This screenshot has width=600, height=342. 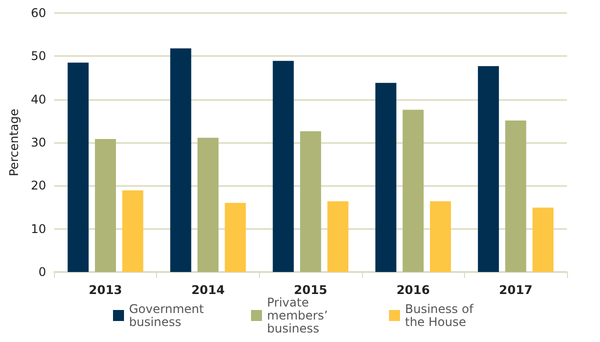 What do you see at coordinates (38, 56) in the screenshot?
I see `y-tick-label: 50` at bounding box center [38, 56].